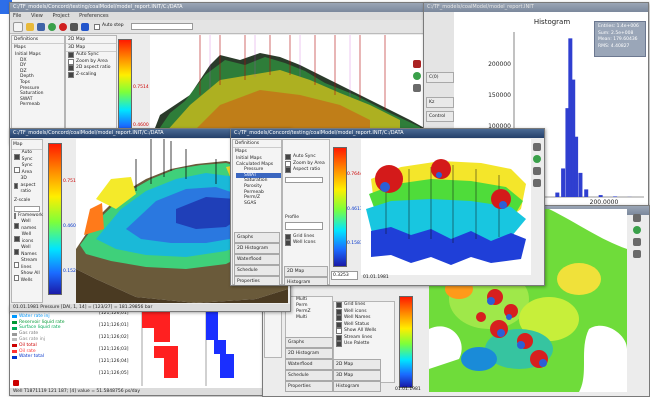  What do you see at coordinates (205, 346) in the screenshot?
I see `well-profile-bars` at bounding box center [205, 346].